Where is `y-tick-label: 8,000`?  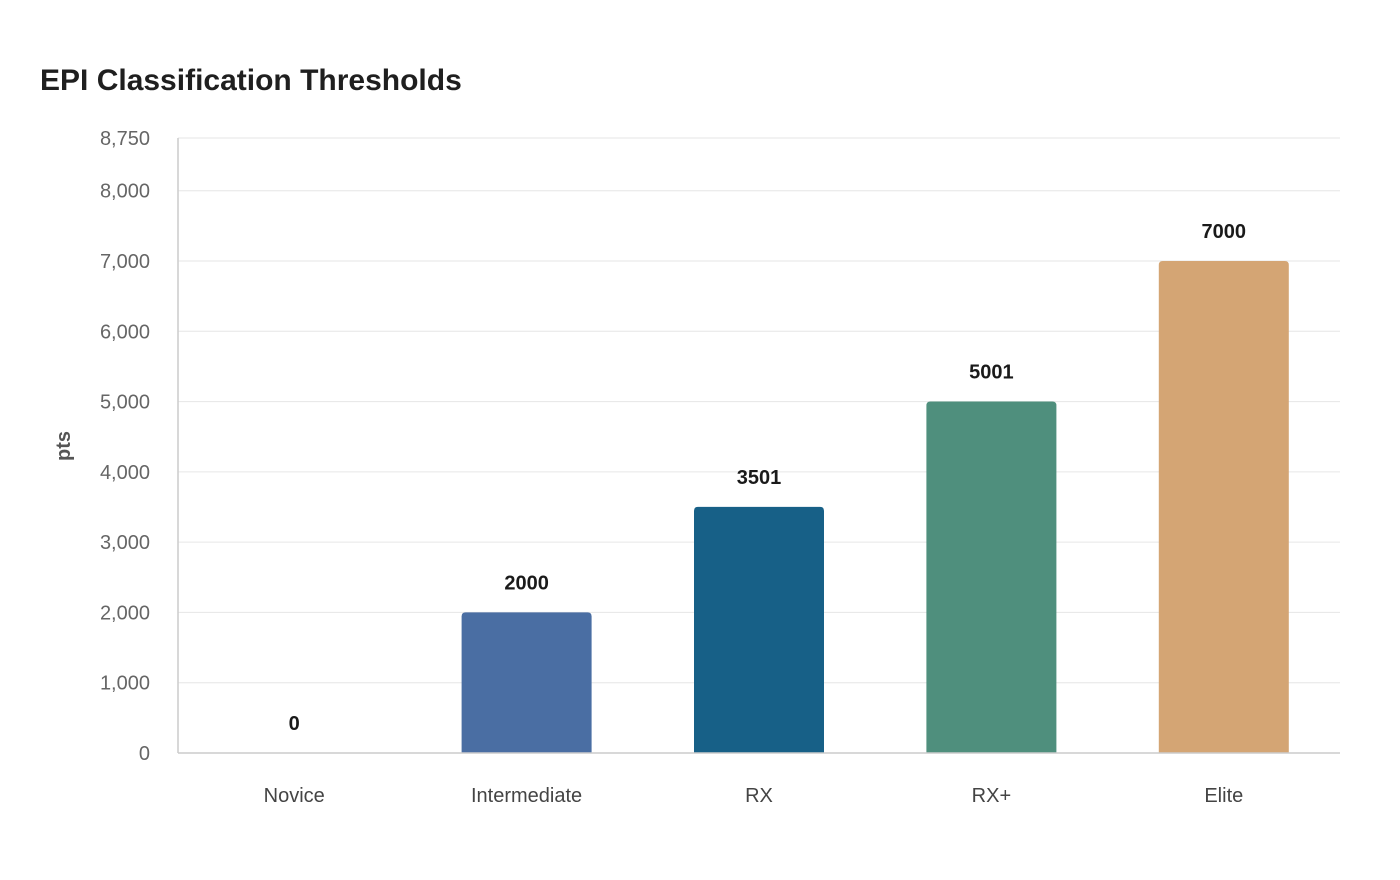 y-tick-label: 8,000 is located at coordinates (125, 192).